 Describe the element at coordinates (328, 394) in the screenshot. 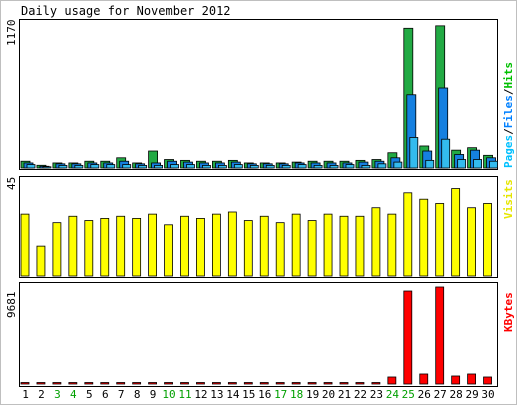

I see `day-label-20: 20` at that location.